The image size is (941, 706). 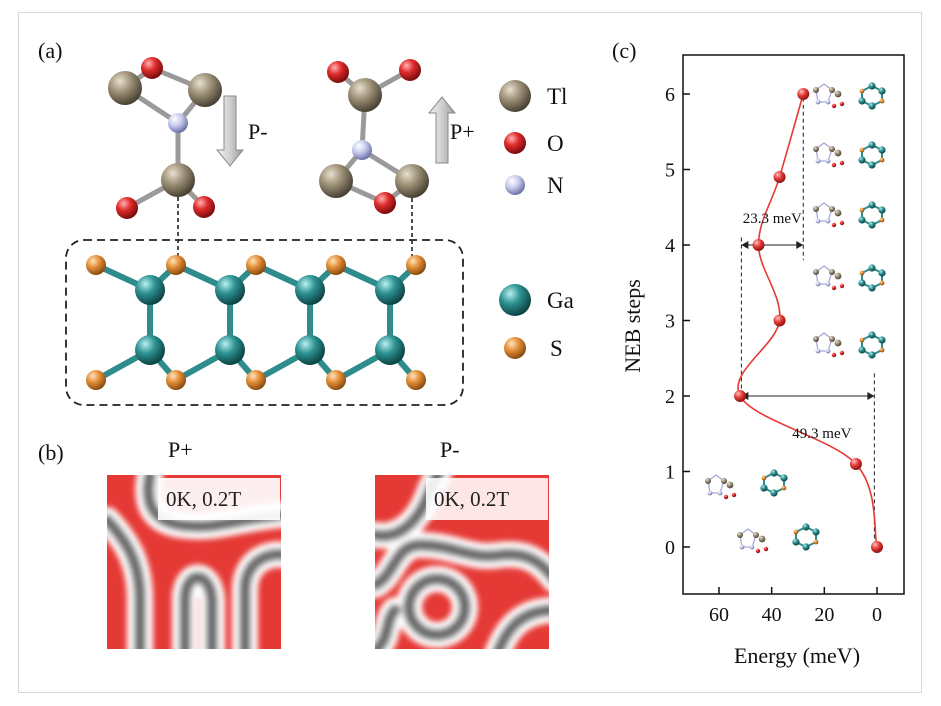 I want to click on map-left-condition: 0K, 0.2T, so click(x=203, y=499).